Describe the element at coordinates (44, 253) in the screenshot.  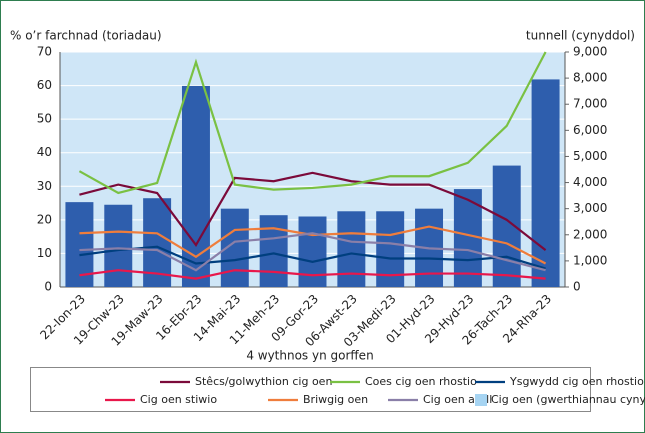
I see `y-tick-label: 10` at that location.